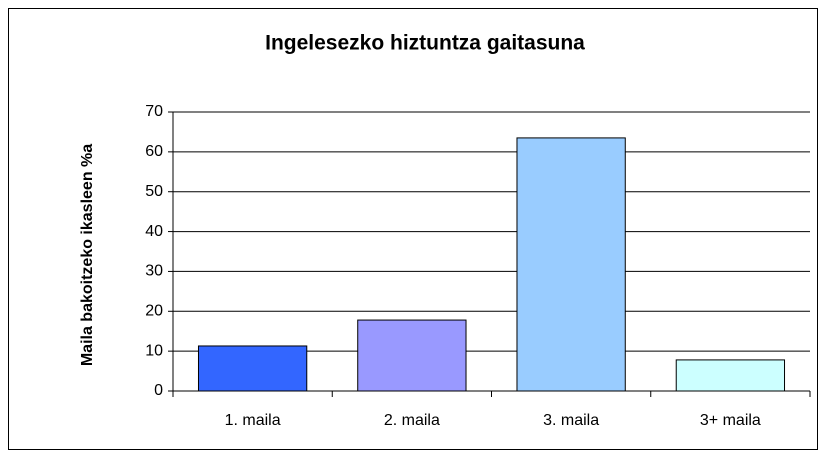 The width and height of the screenshot is (827, 458). Describe the element at coordinates (154, 271) in the screenshot. I see `y-tick-label: 30` at that location.